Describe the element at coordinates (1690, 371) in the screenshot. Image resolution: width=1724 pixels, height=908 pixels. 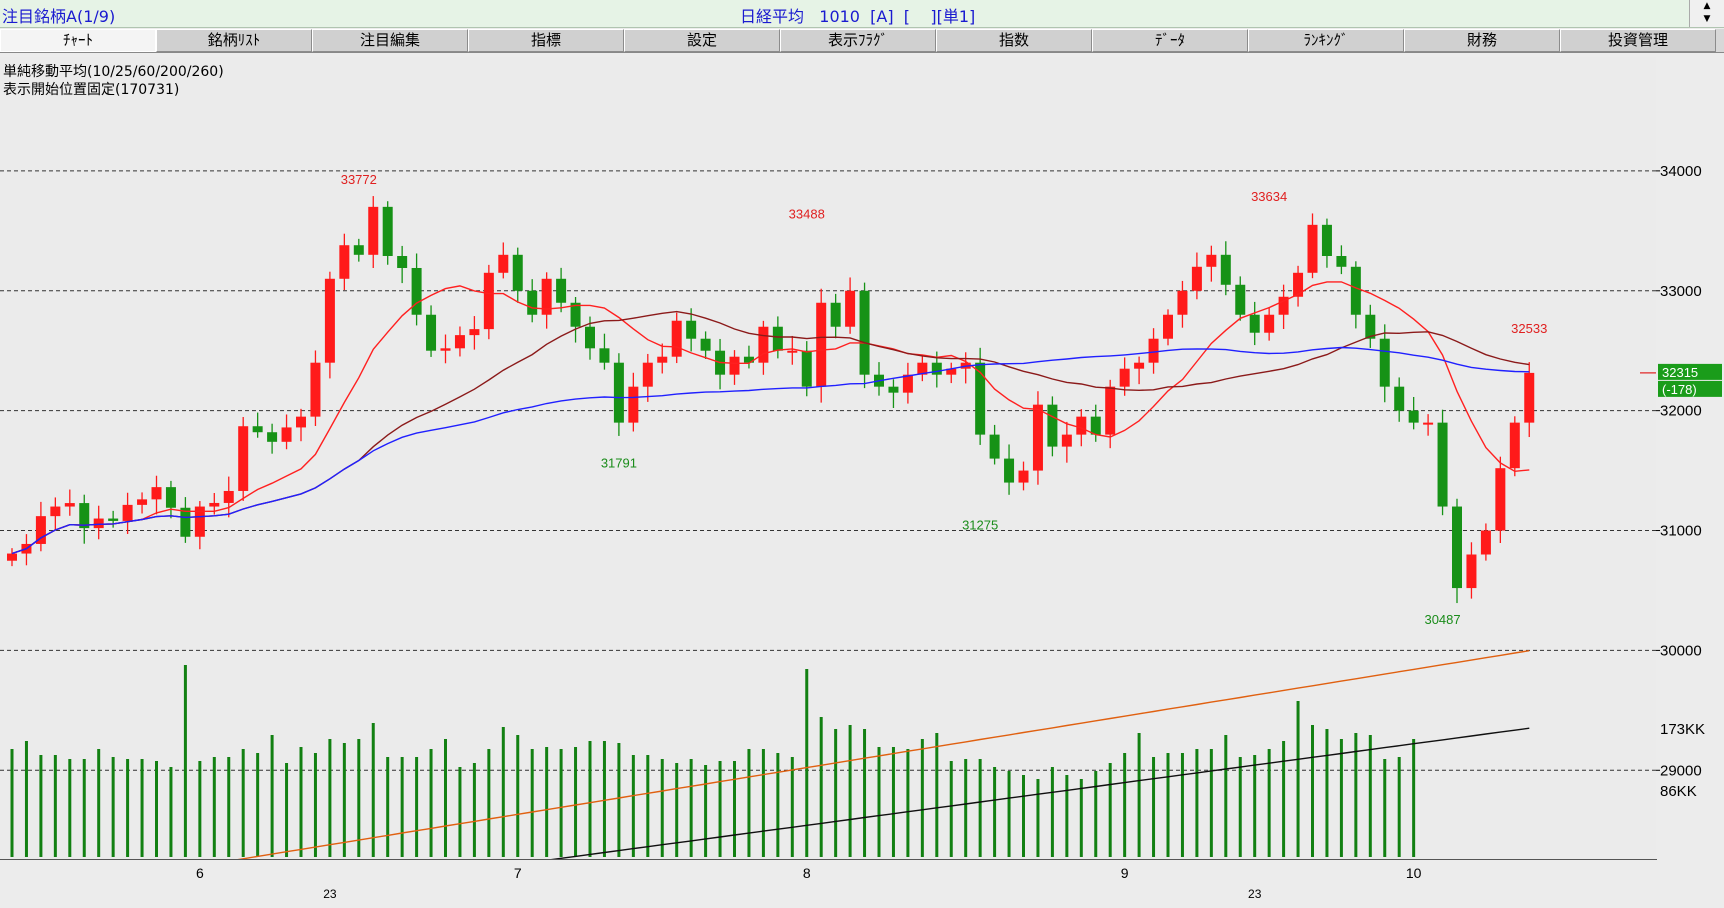
I see `last-price-badge` at that location.